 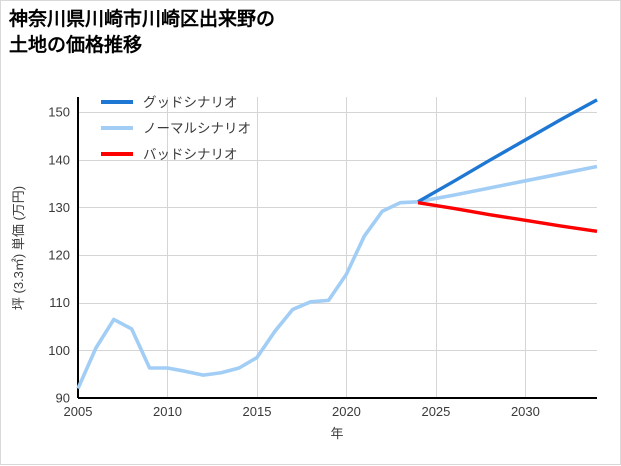 I want to click on x-tick-labels-group: 2005 2010 2015 2020 2025 2030, so click(x=302, y=411).